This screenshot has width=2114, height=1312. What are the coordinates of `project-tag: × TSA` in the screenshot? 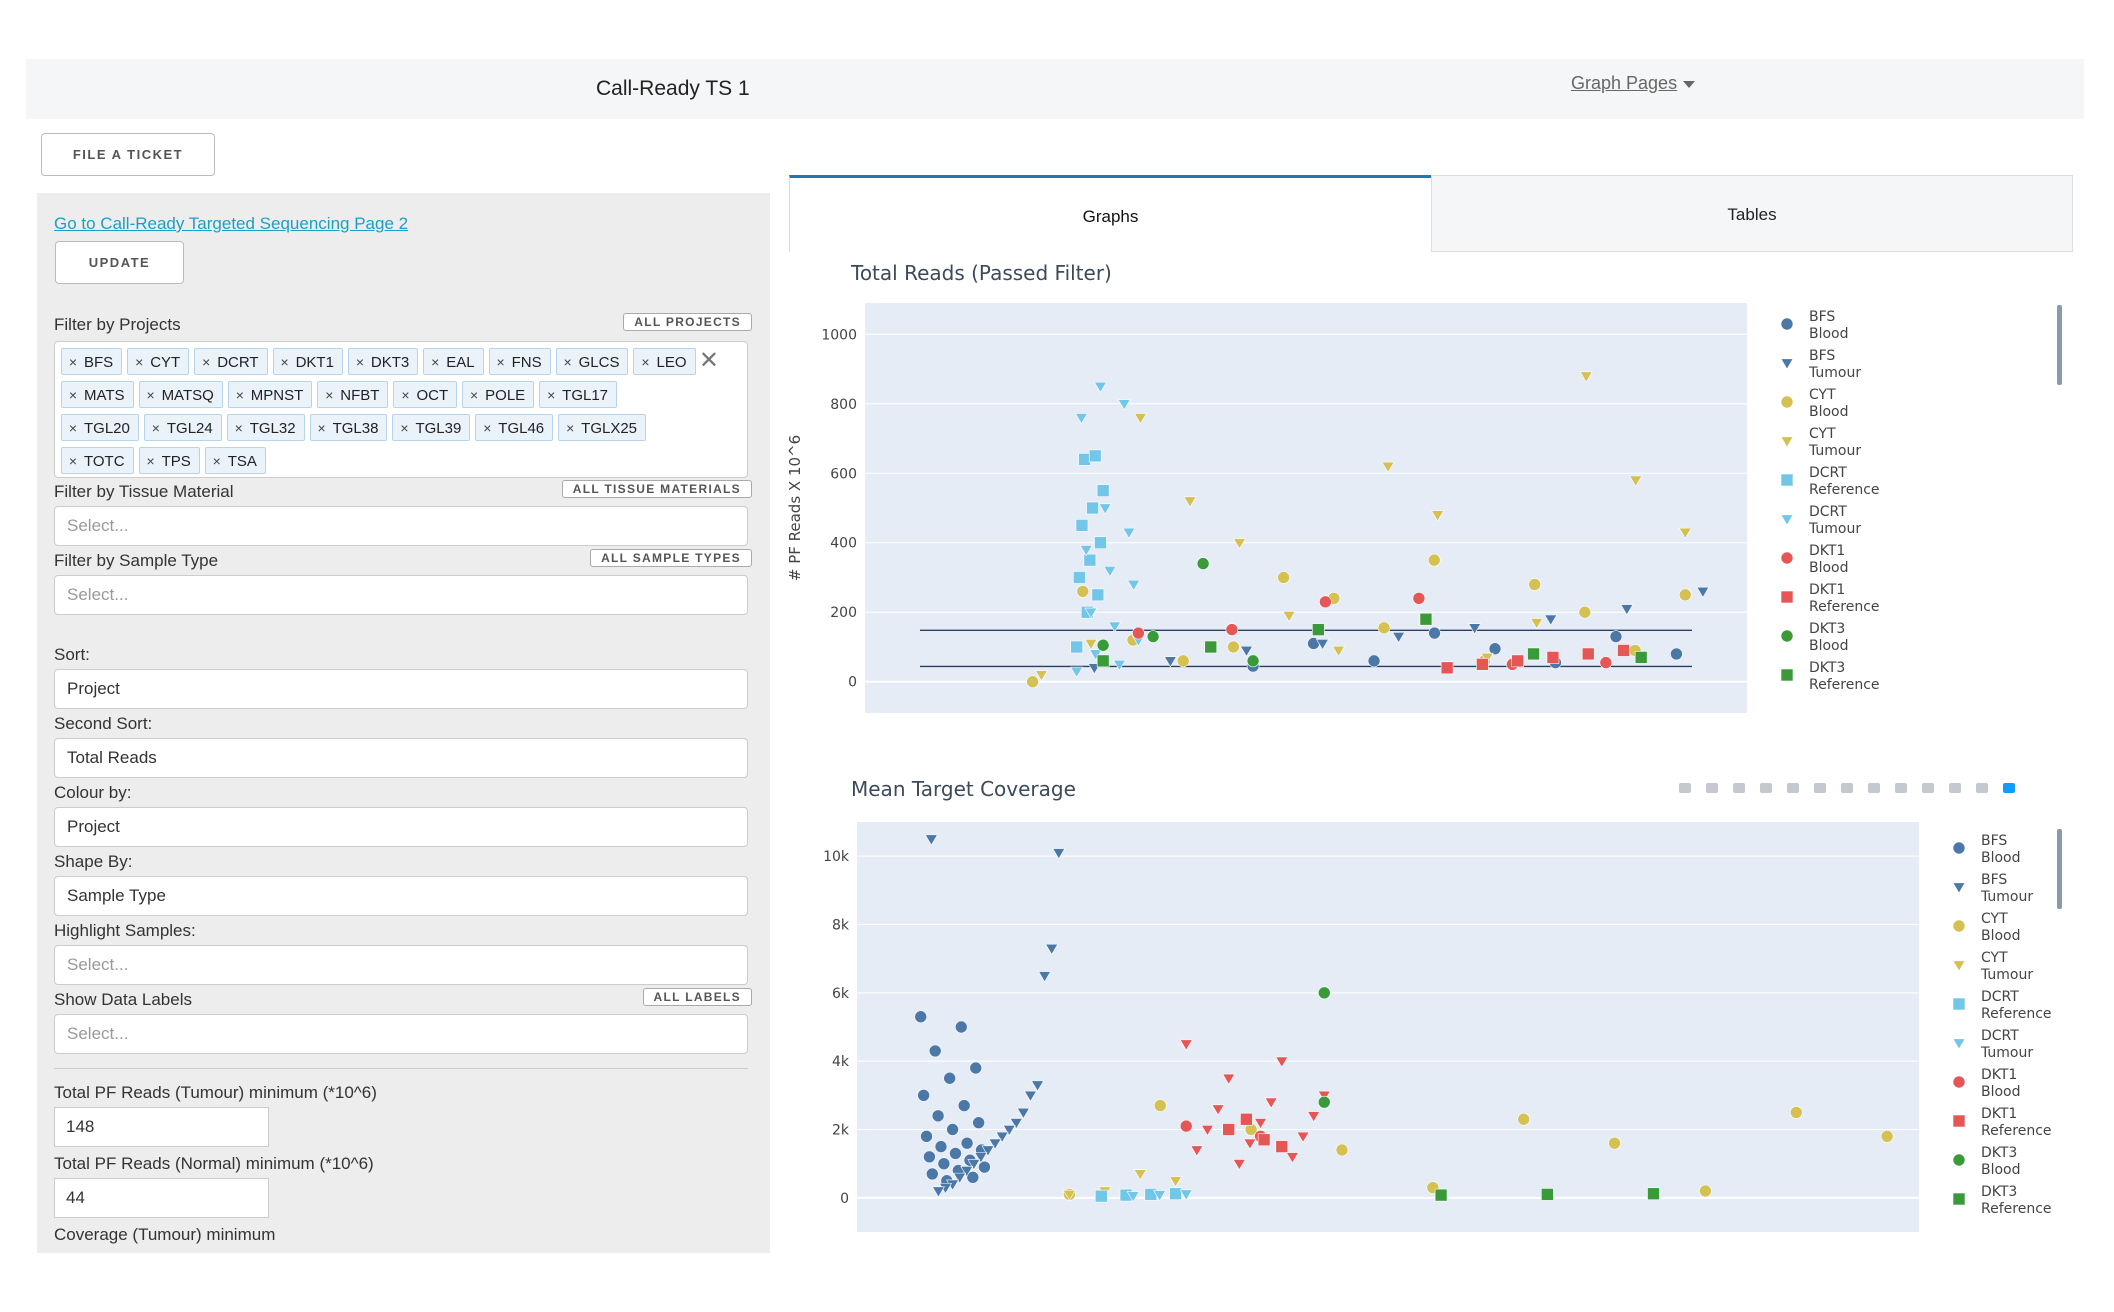 It's located at (235, 460).